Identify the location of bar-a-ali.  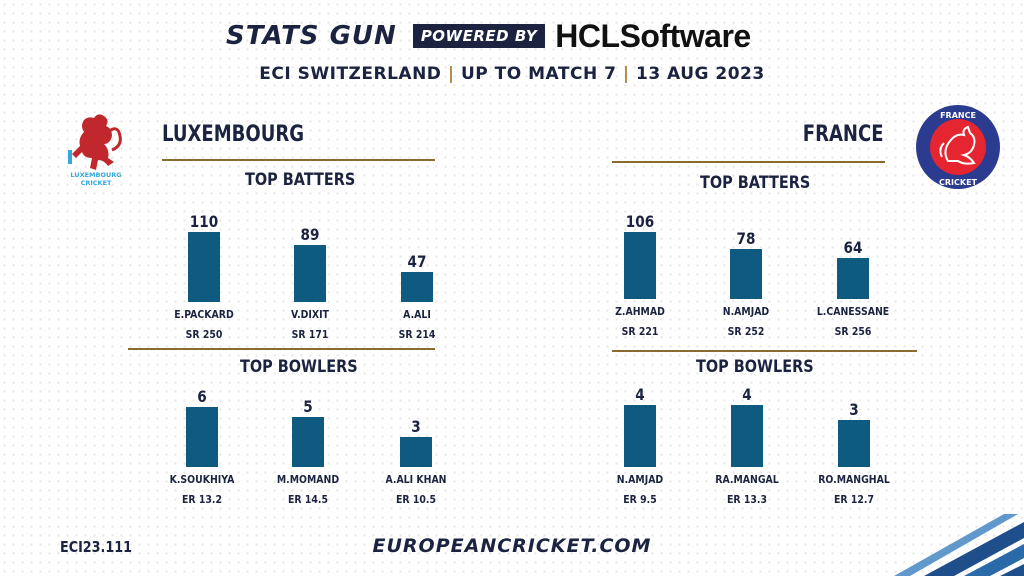
(417, 287).